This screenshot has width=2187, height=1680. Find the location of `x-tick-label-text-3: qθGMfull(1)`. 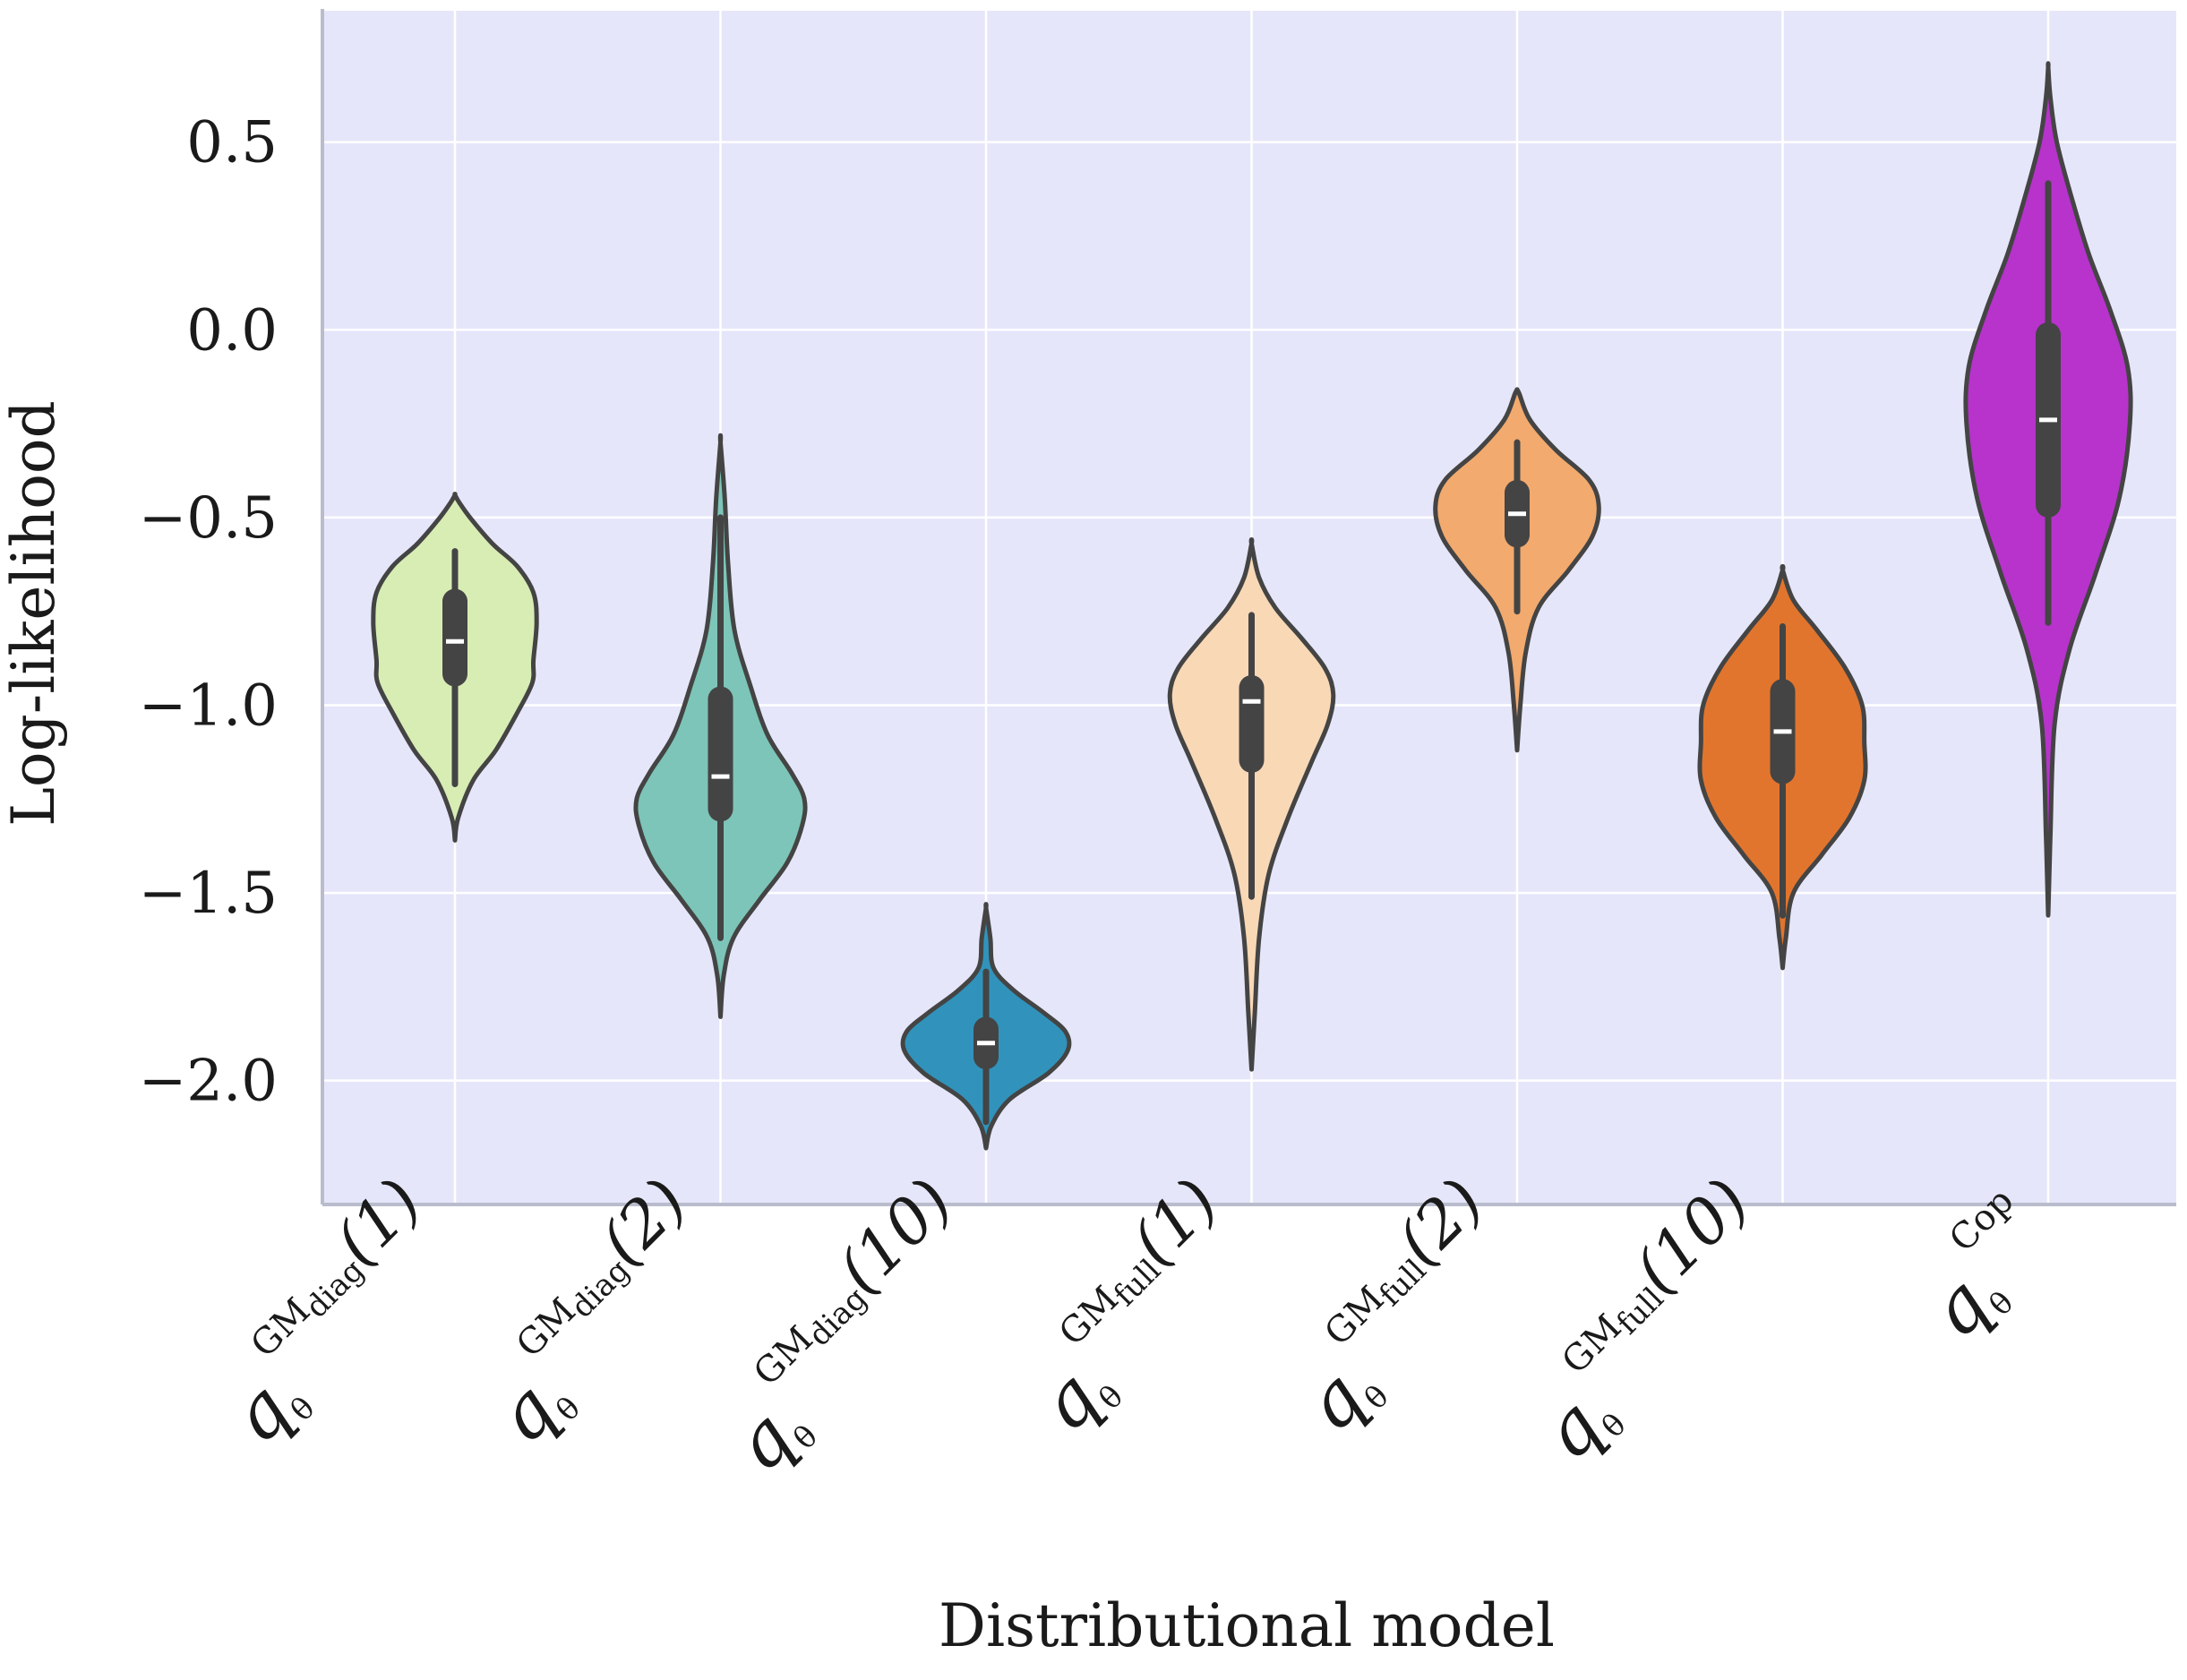

x-tick-label-text-3: qθGMfull(1) is located at coordinates (1132, 1307).